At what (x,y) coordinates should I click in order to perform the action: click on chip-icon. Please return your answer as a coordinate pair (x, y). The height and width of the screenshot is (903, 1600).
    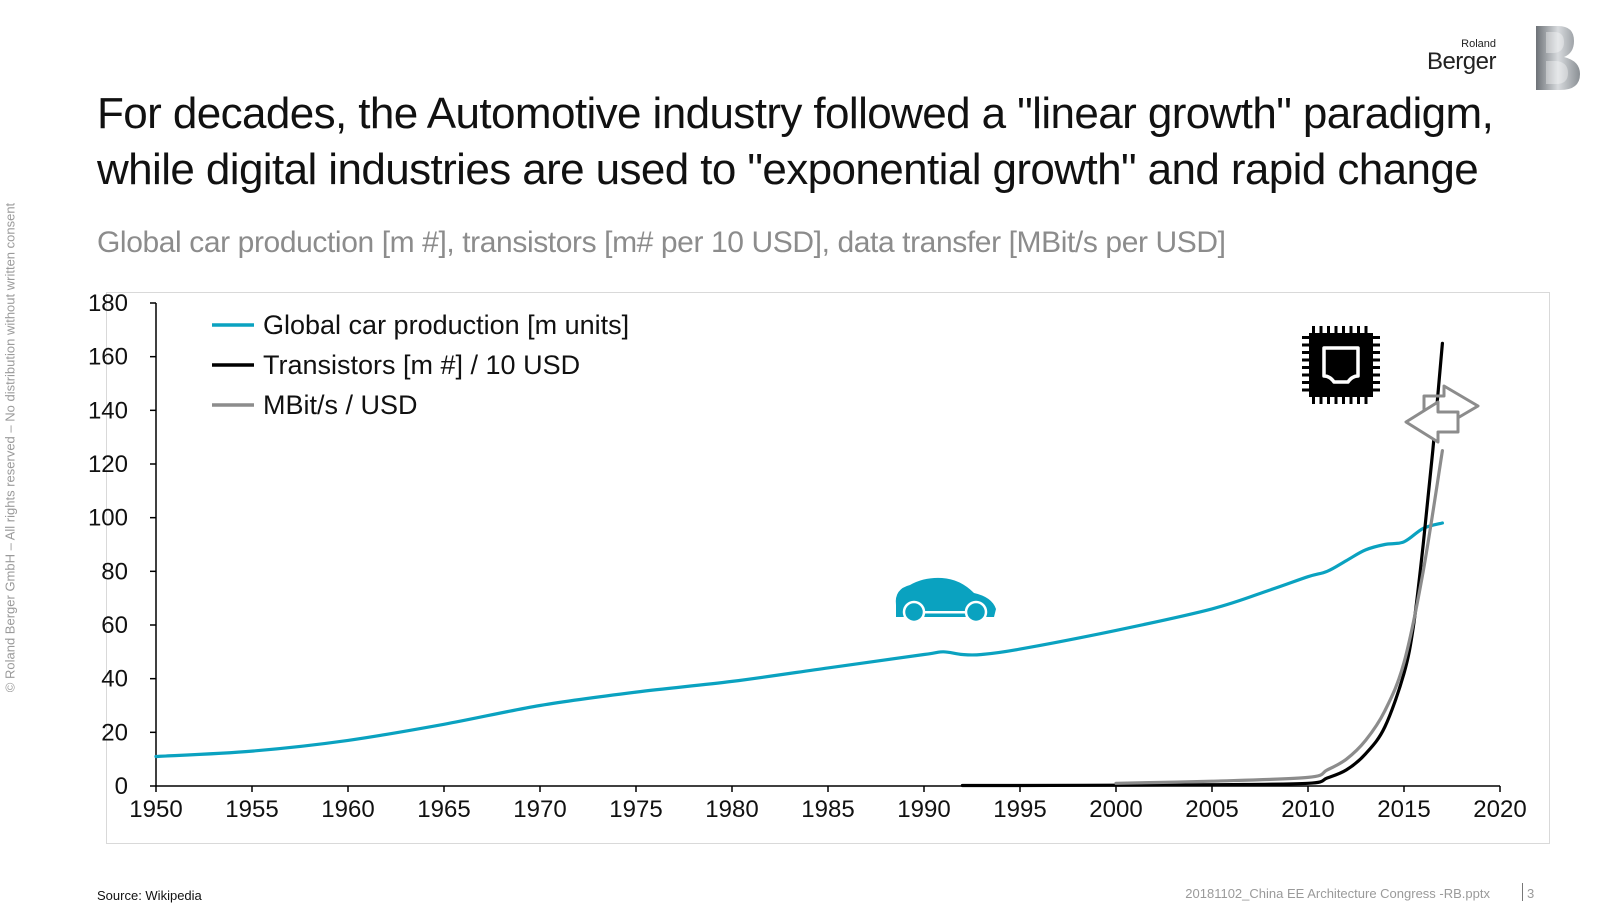
    Looking at the image, I should click on (1341, 365).